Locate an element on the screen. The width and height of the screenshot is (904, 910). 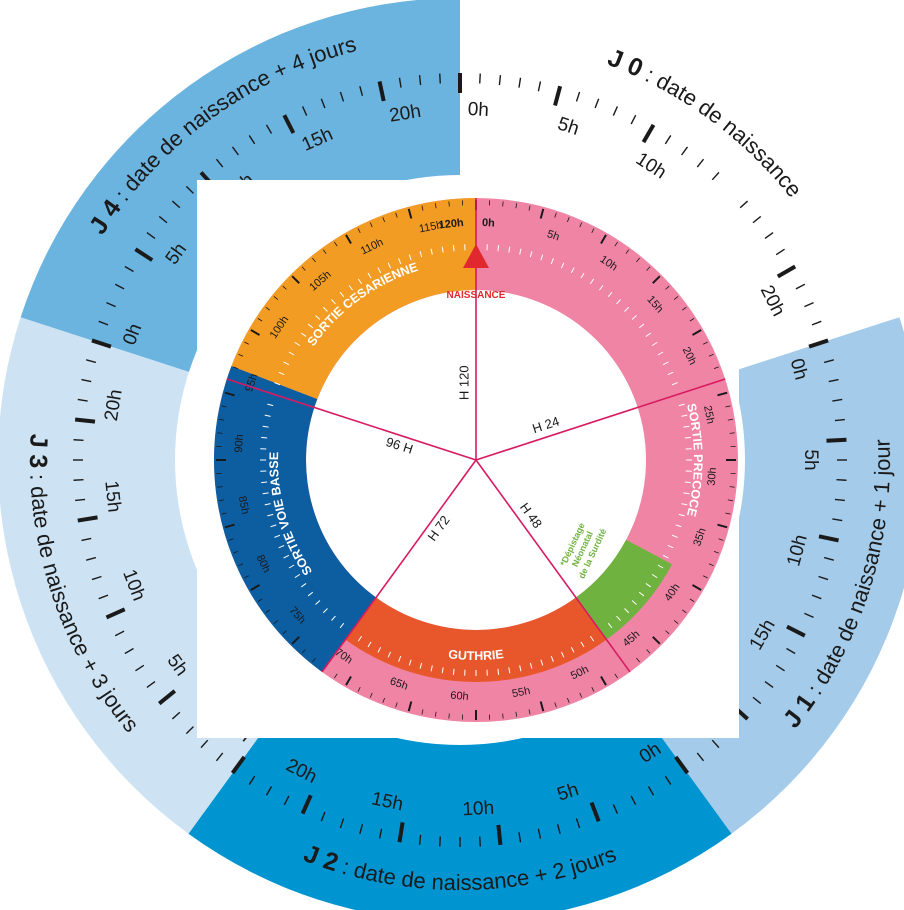
day-sector-j2 is located at coordinates (460, 800).